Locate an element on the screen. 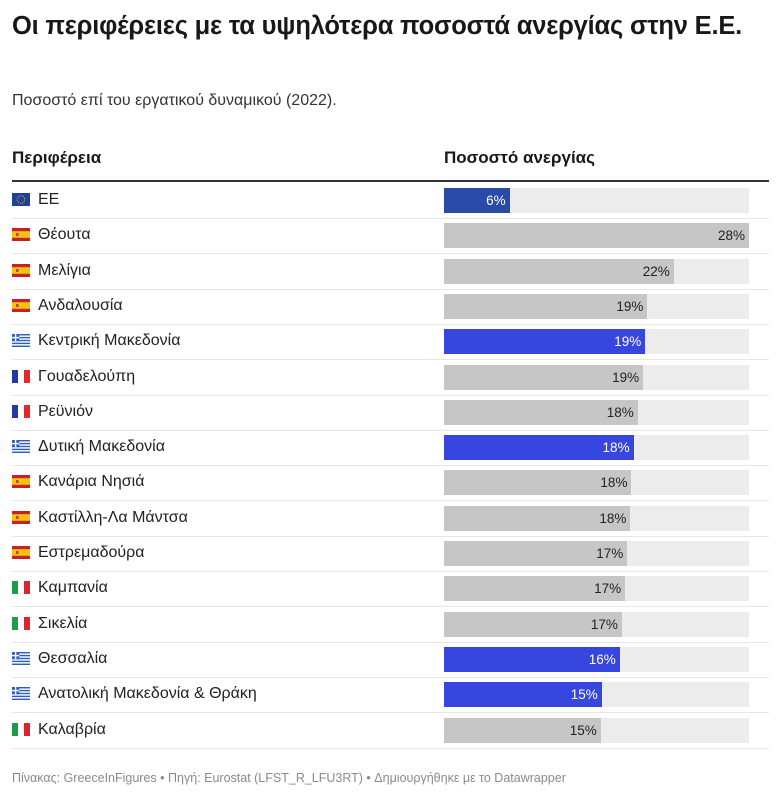 The height and width of the screenshot is (800, 782). table-row: Σικελία 17% is located at coordinates (390, 625).